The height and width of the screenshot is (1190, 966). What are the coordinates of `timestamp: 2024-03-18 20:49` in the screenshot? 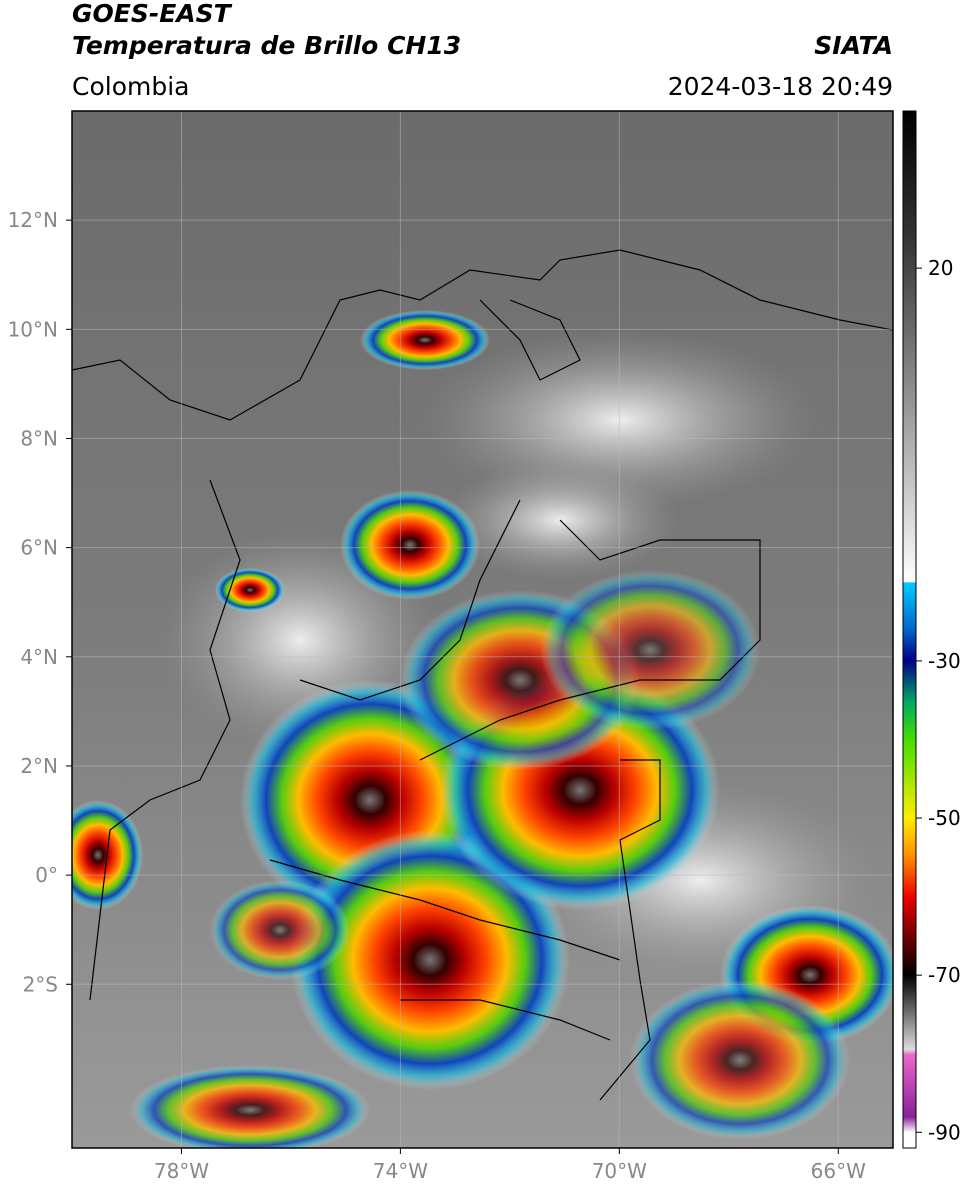 It's located at (780, 86).